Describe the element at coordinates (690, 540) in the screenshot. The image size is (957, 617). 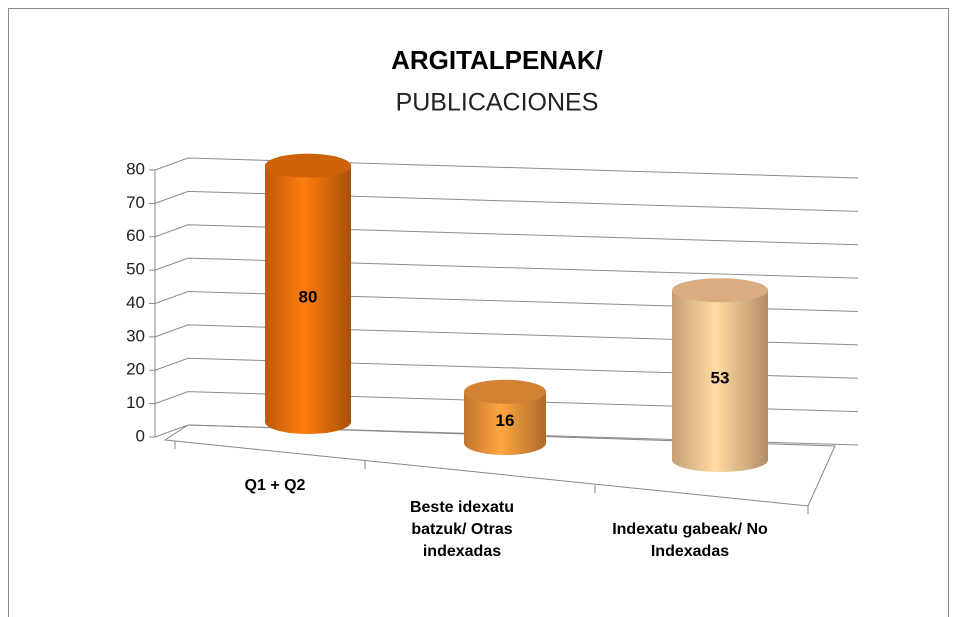
I see `x-tick-label: Indexatu gabeak/ No Indexadas` at that location.